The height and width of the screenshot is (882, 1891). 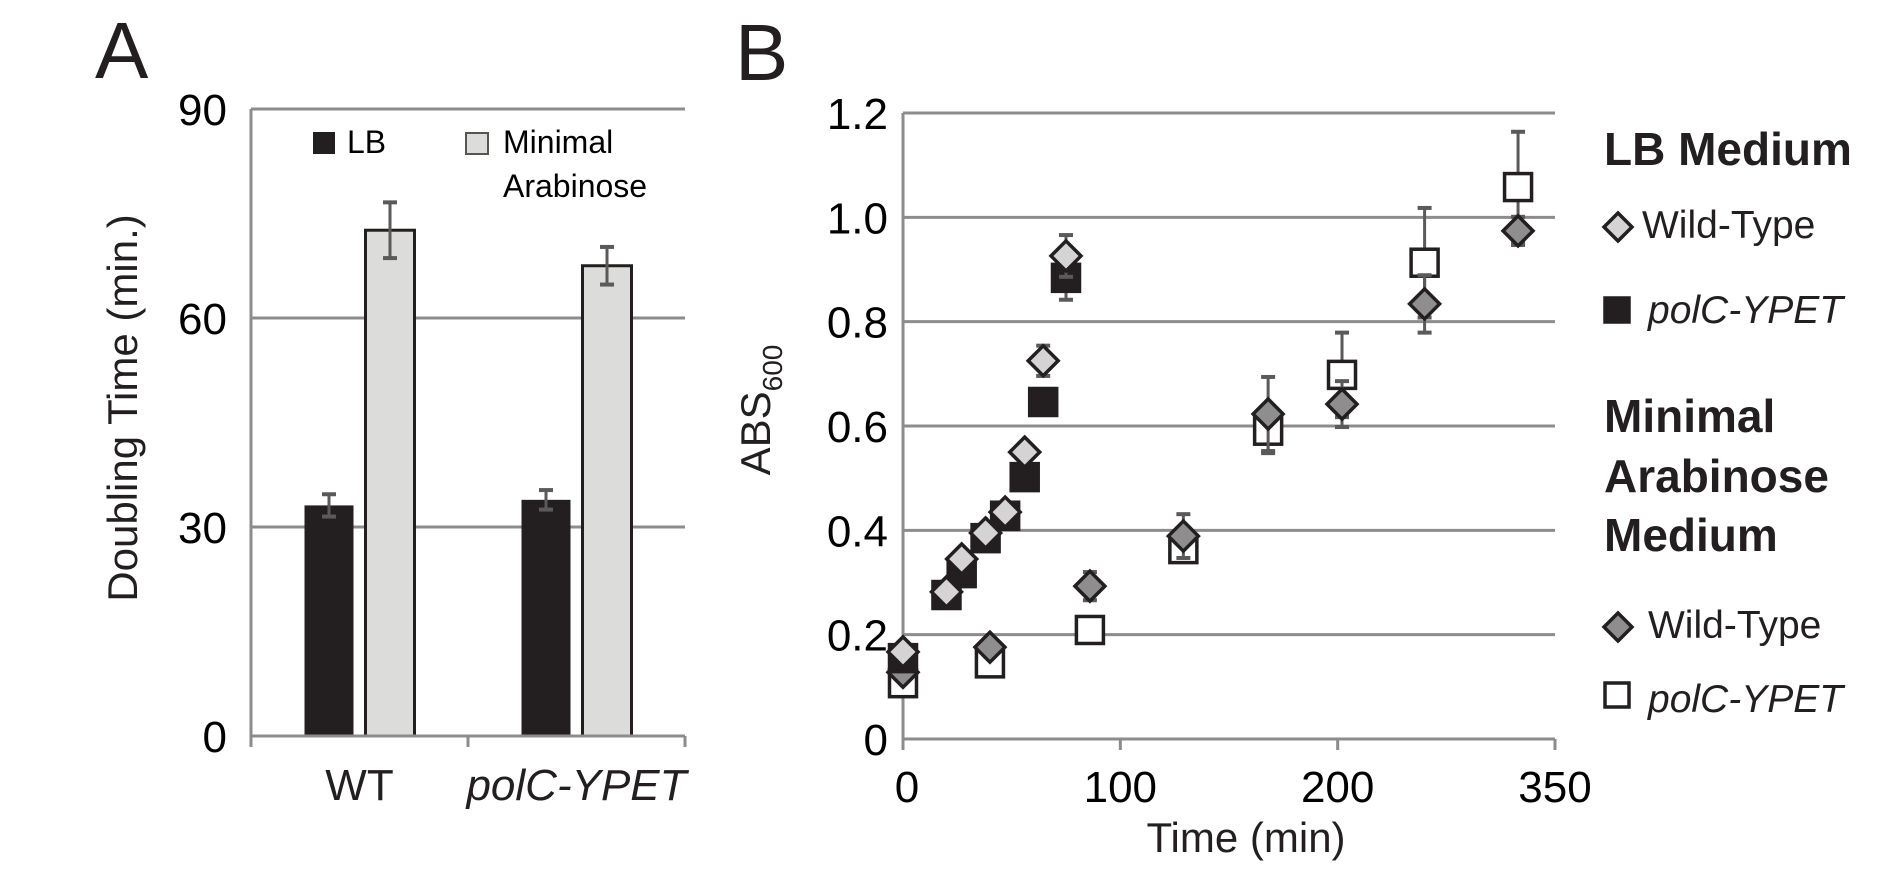 I want to click on panel-a-y-tick-label: 30, so click(x=202, y=528).